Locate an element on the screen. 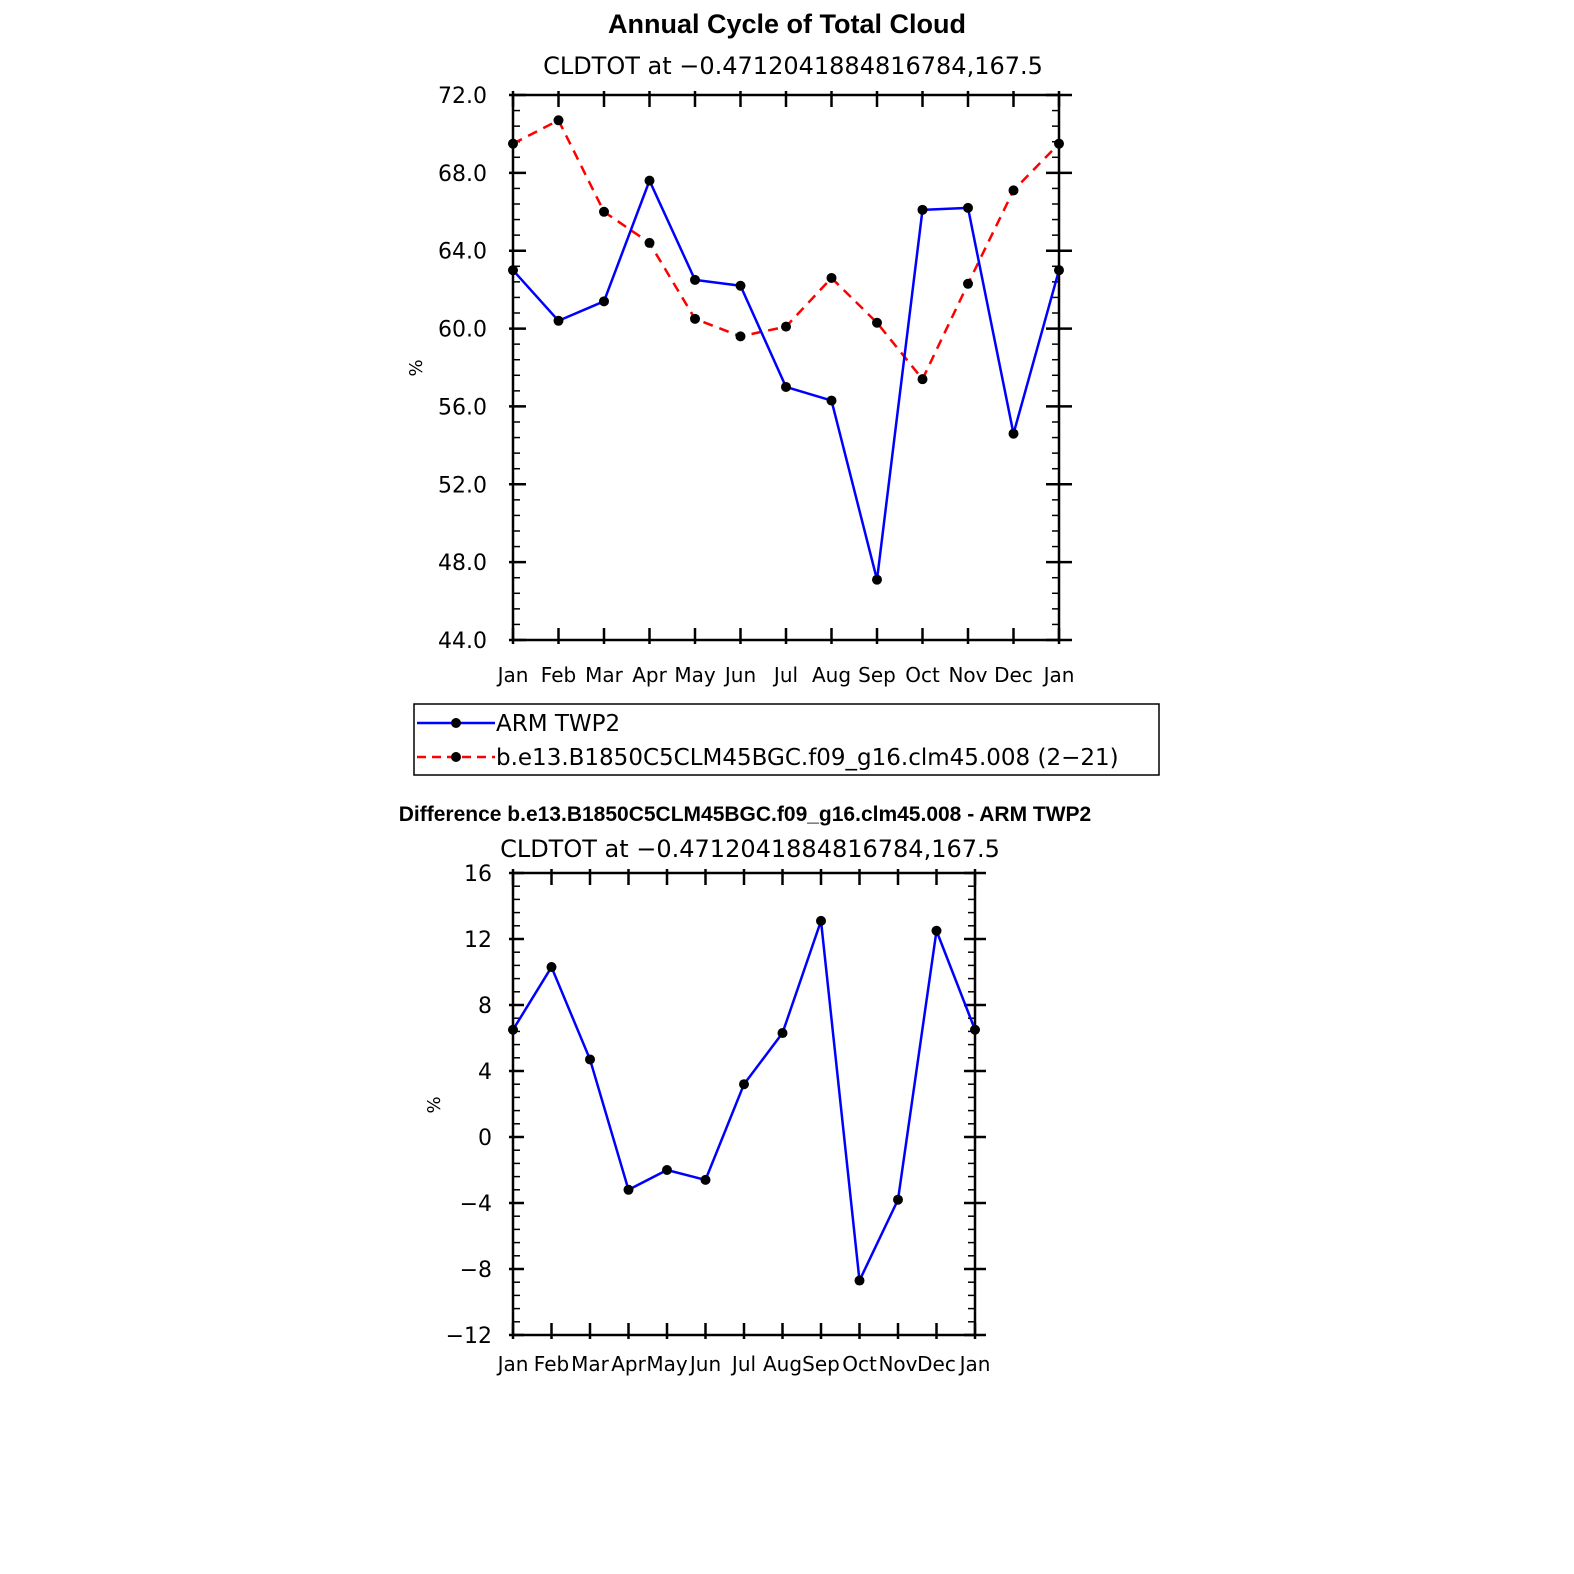 This screenshot has width=1574, height=1574. difference-y-tick-label: 12 is located at coordinates (478, 940).